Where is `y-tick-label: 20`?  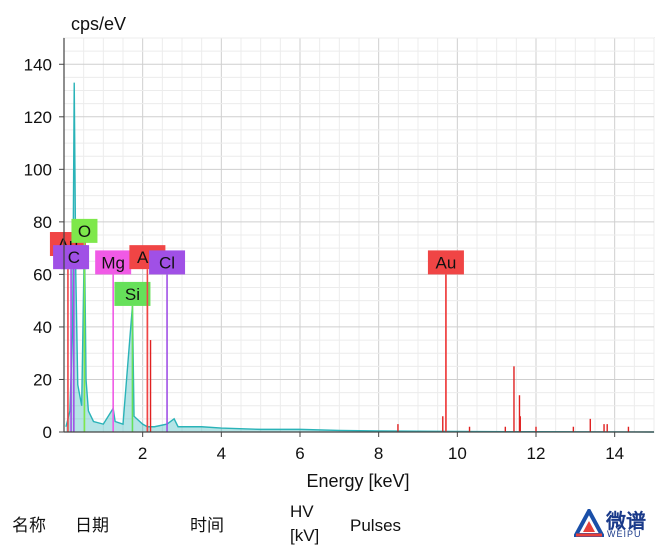 y-tick-label: 20 is located at coordinates (42, 379).